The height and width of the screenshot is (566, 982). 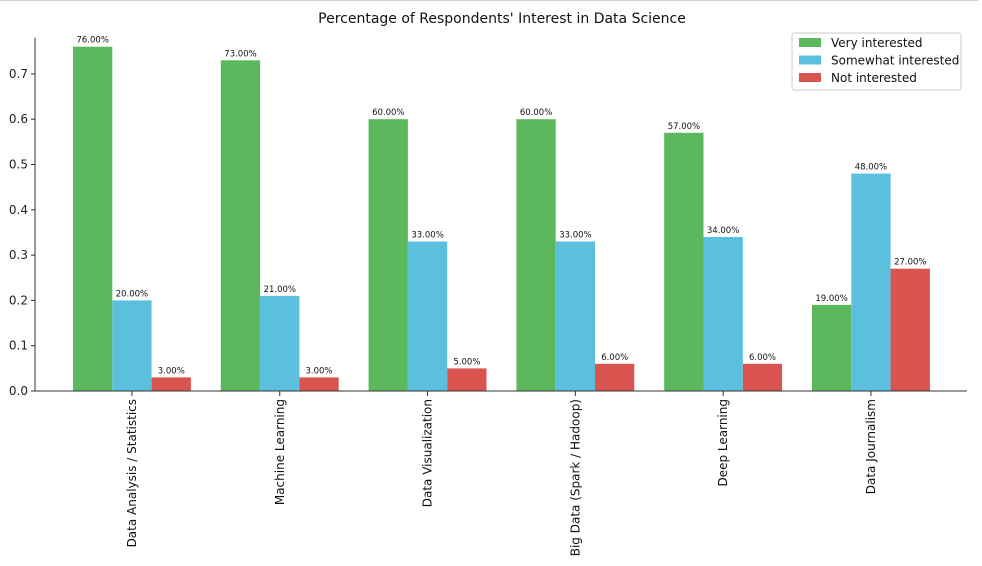 I want to click on bar-very-interested-data-visualization, so click(x=388, y=255).